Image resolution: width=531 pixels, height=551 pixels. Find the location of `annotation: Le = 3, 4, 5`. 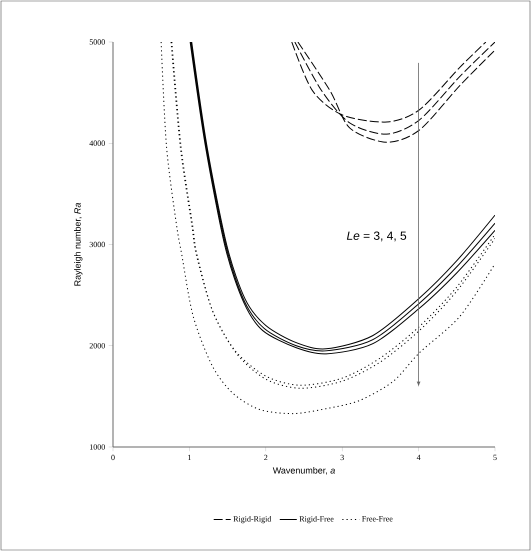

annotation: Le = 3, 4, 5 is located at coordinates (376, 236).